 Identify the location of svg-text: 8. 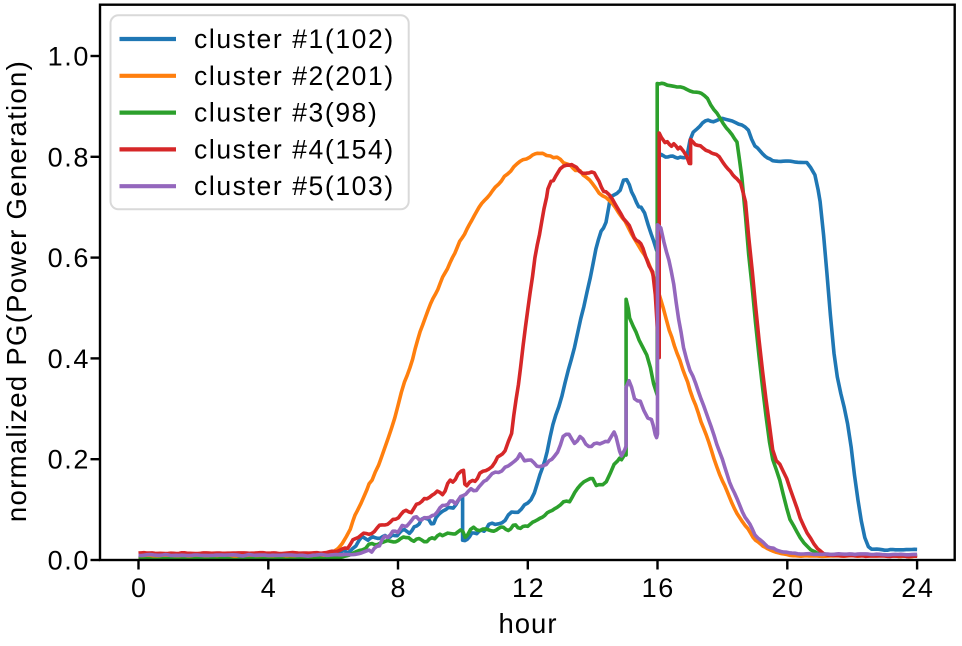
(398, 588).